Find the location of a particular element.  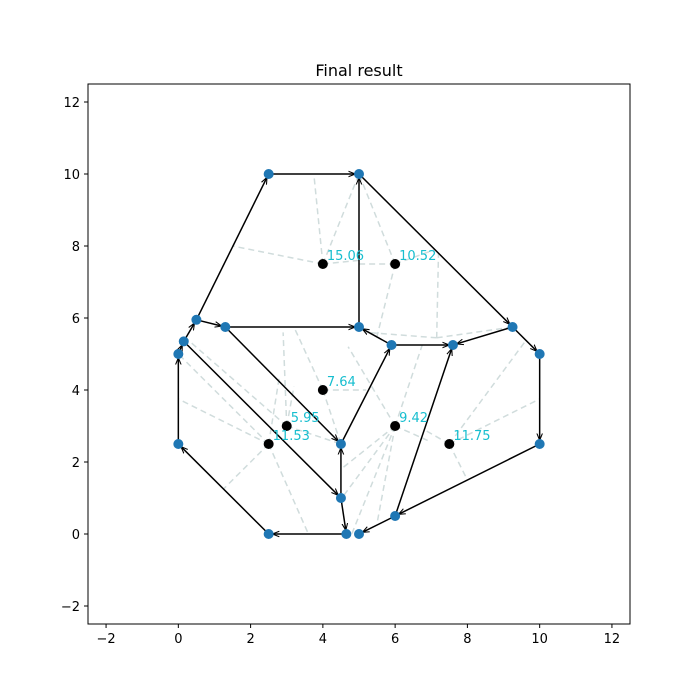

center-value-label: 7.64 is located at coordinates (341, 382).